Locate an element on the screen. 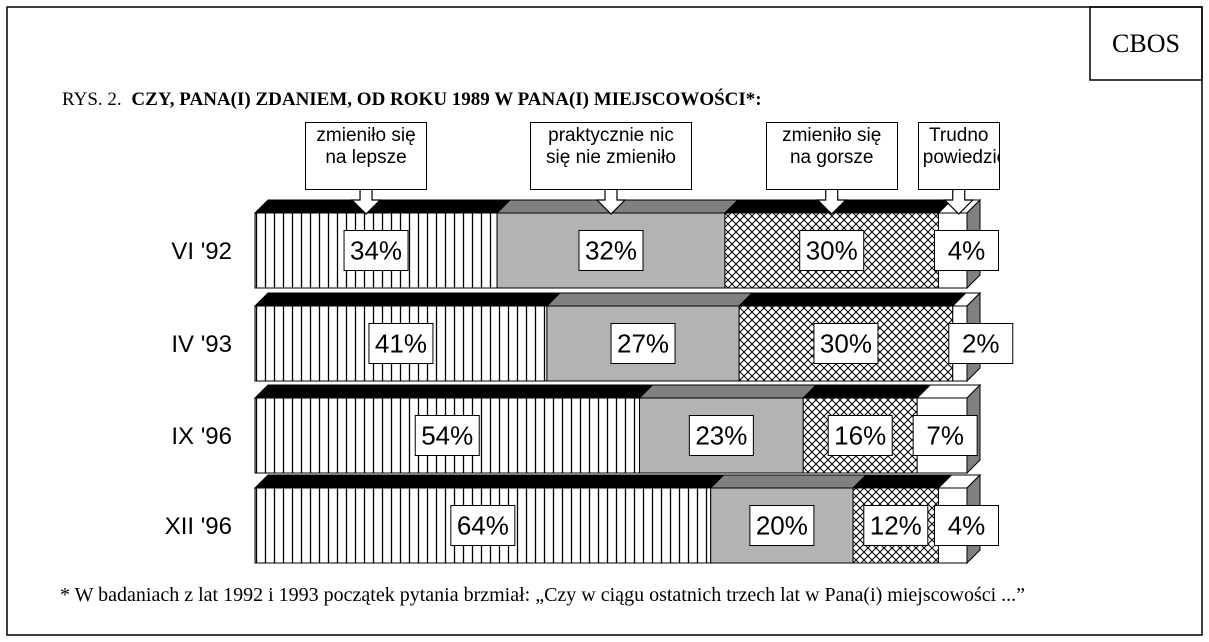 The height and width of the screenshot is (642, 1209). legend-label: zmieniło się na lepsze is located at coordinates (366, 156).